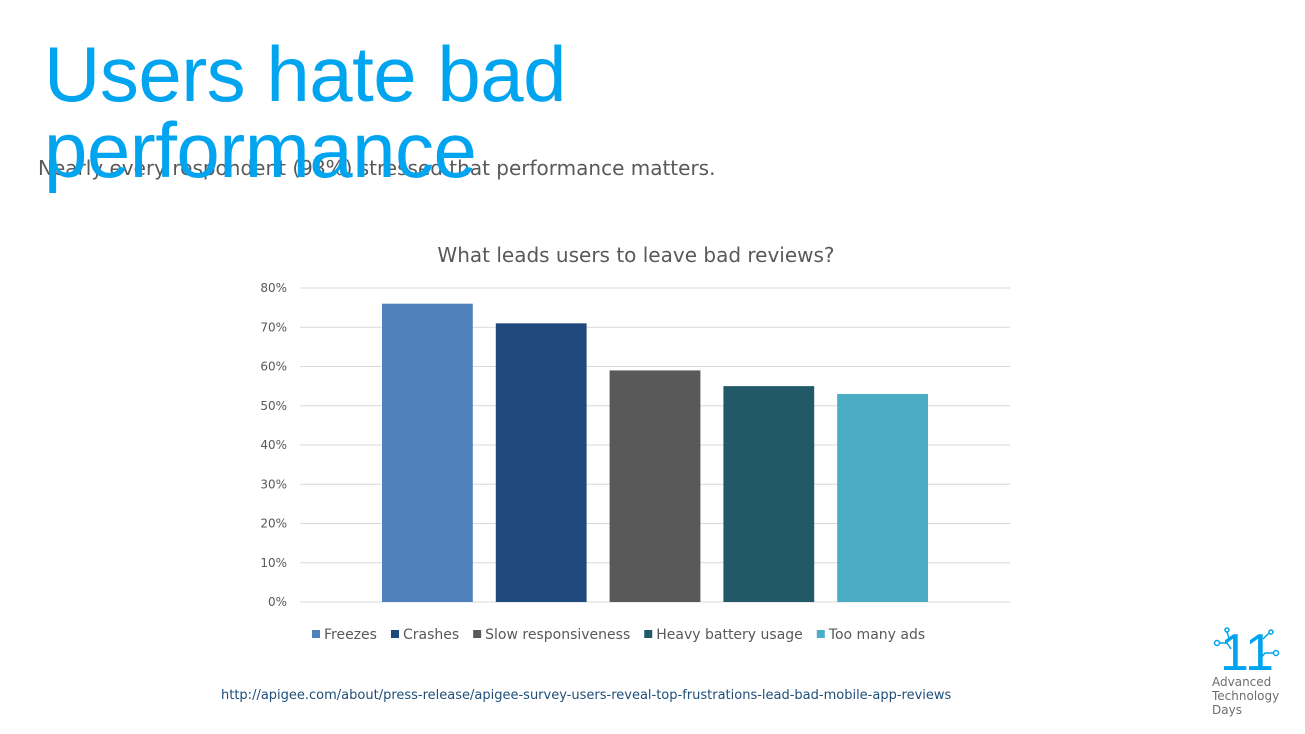 This screenshot has width=1305, height=734. What do you see at coordinates (635, 255) in the screenshot?
I see `chart-title: What leads users to leave bad reviews?` at bounding box center [635, 255].